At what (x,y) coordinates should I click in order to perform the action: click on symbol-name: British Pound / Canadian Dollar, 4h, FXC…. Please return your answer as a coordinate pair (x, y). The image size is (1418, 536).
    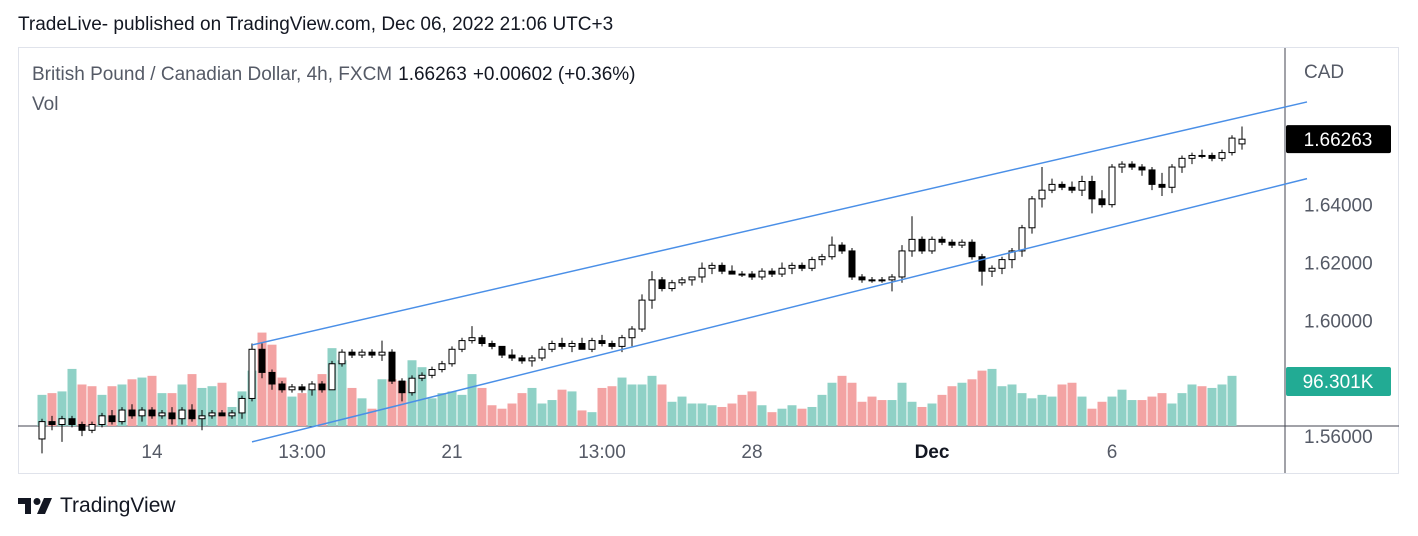
    Looking at the image, I should click on (212, 74).